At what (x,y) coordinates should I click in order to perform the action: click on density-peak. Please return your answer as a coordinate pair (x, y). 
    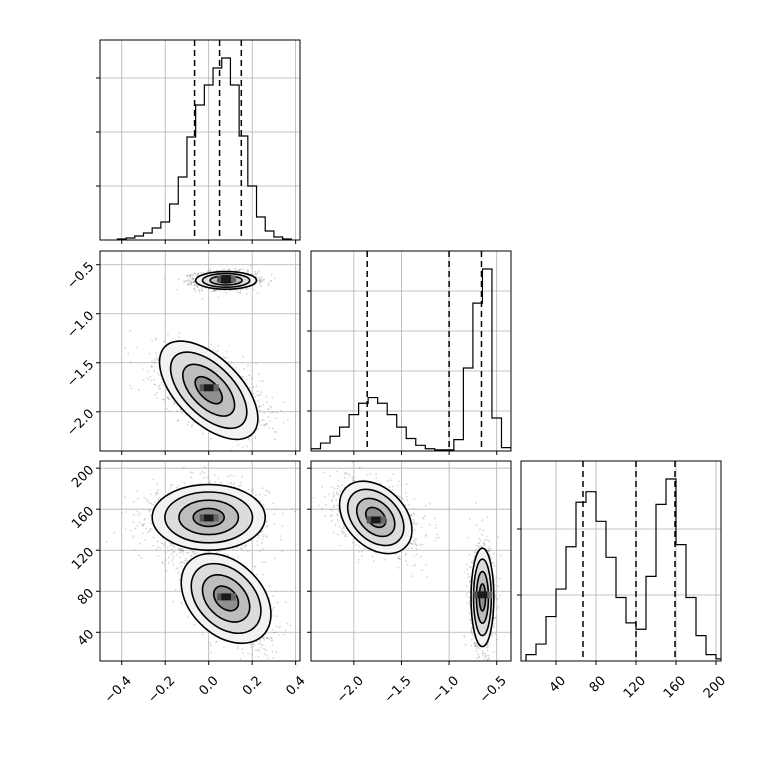
    Looking at the image, I should click on (226, 279).